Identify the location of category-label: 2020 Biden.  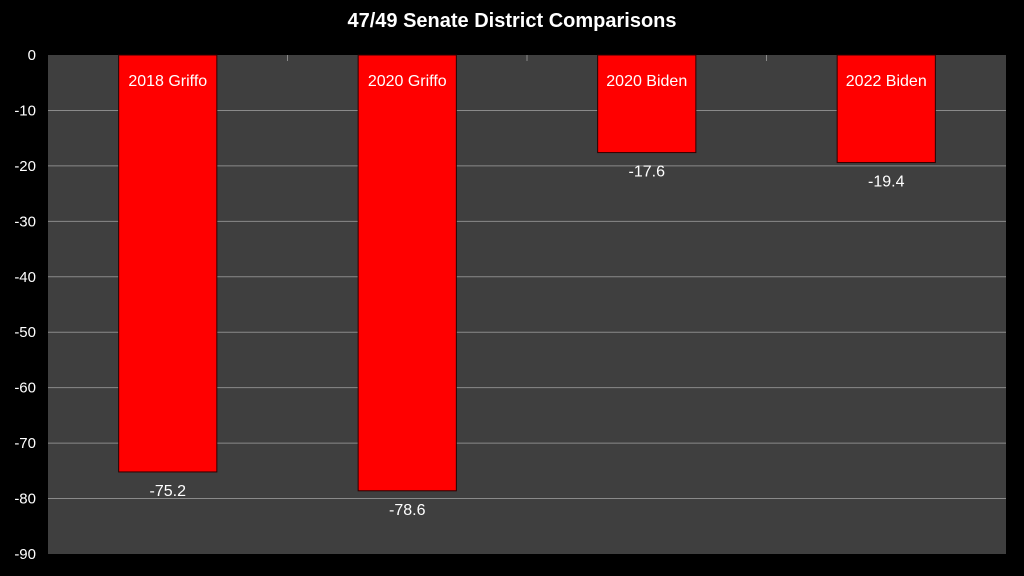
(646, 81).